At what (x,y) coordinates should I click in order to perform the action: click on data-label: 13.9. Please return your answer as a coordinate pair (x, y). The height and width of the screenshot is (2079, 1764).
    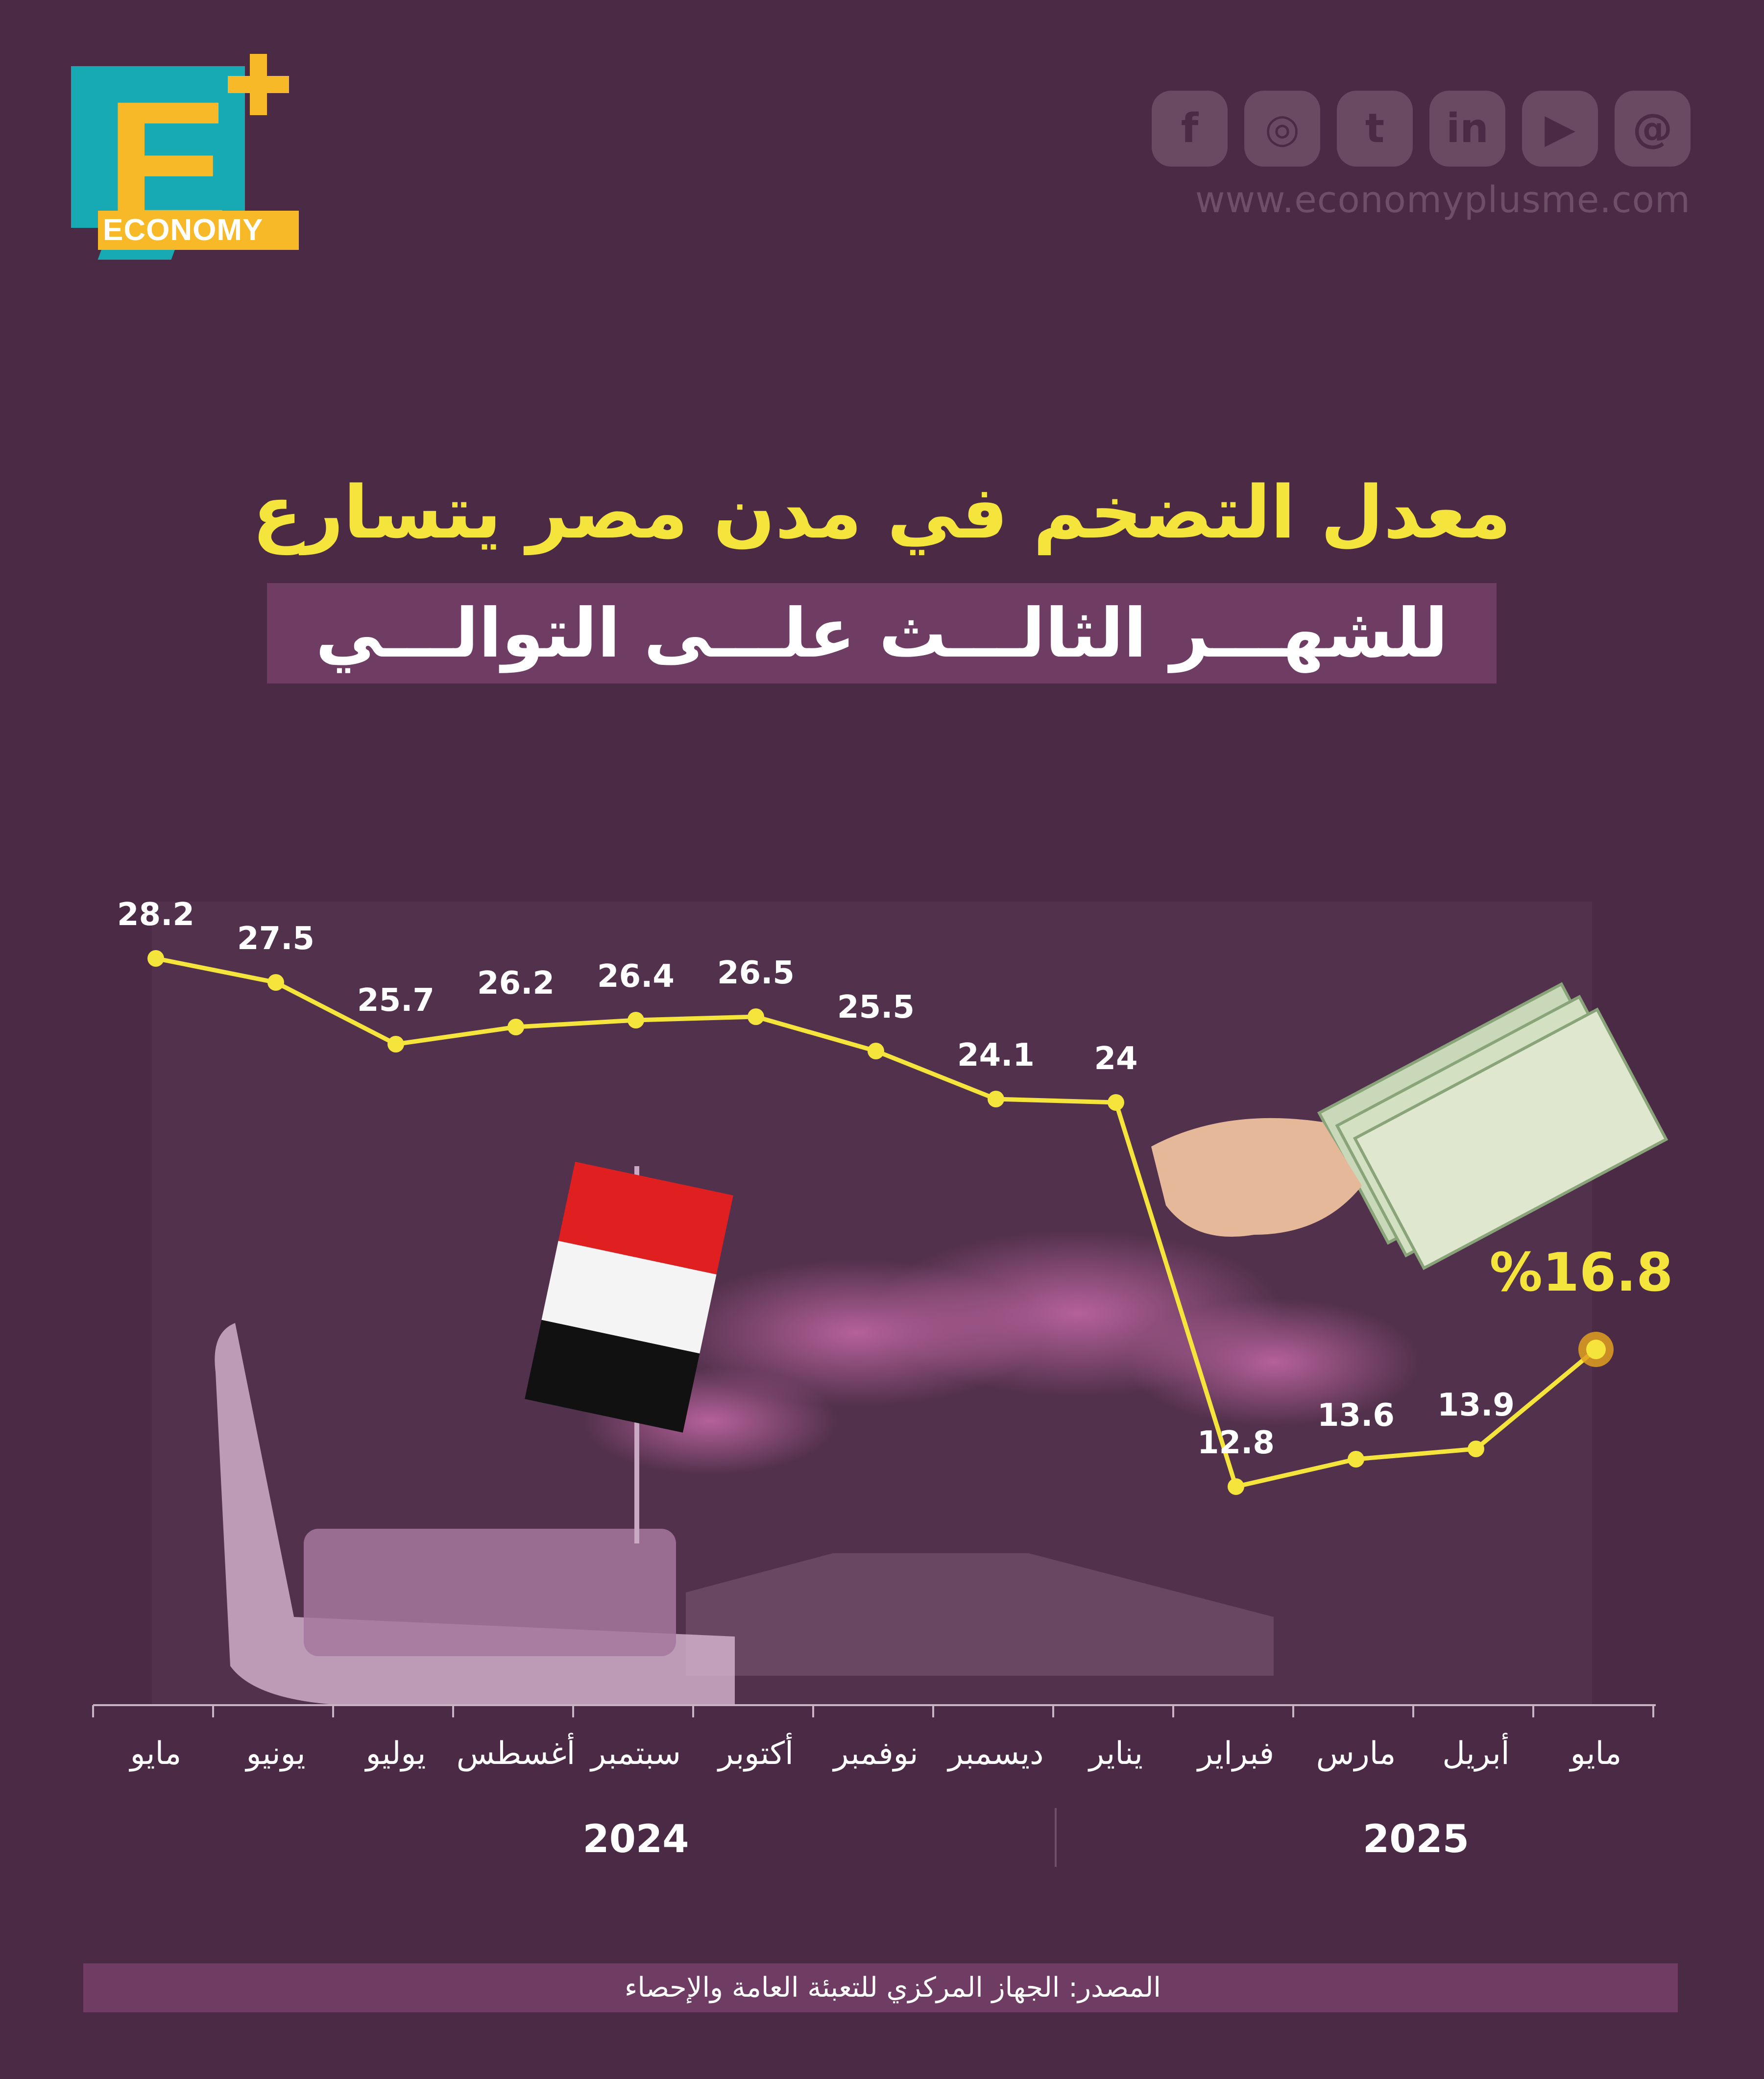
    Looking at the image, I should click on (1476, 1405).